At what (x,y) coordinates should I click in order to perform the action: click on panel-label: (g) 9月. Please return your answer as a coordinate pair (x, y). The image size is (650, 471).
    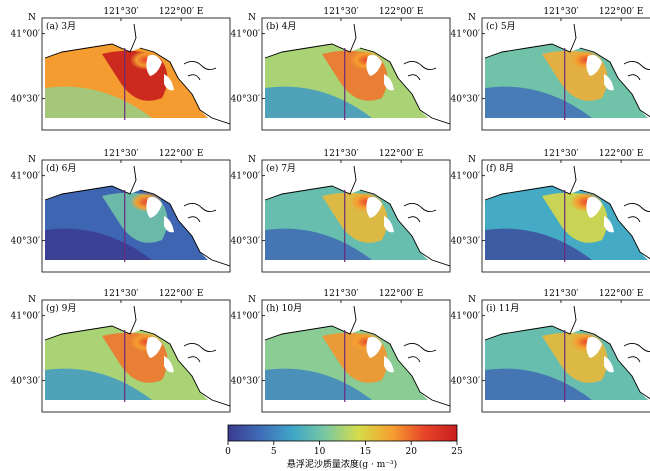
    Looking at the image, I should click on (61, 308).